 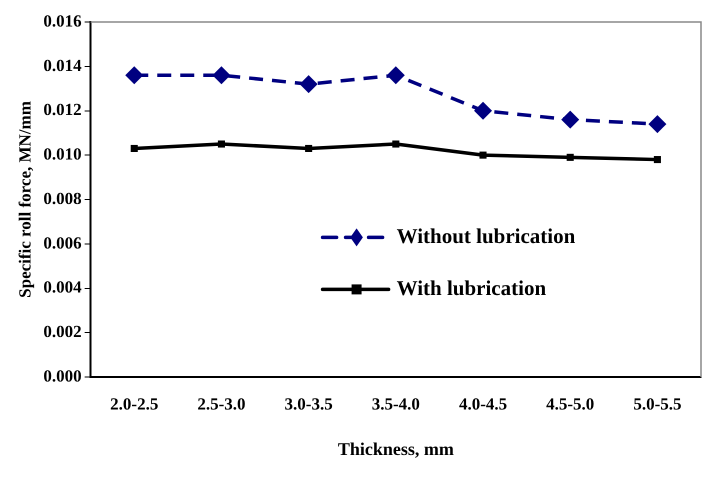 I want to click on x-tick-label: 5.0-5.5, so click(x=657, y=404).